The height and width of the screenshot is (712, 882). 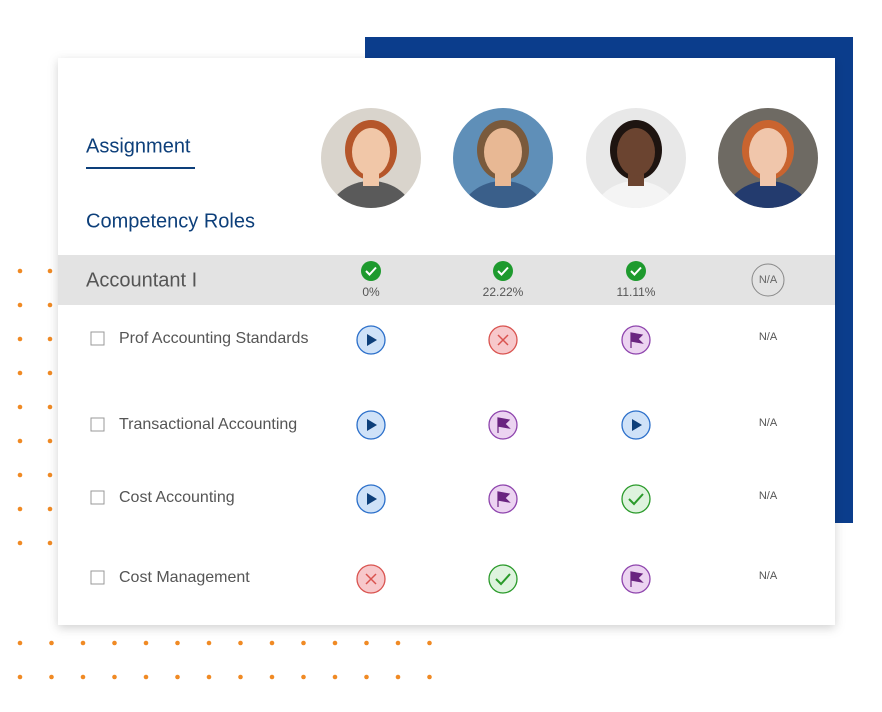 I want to click on role-name: Accountant I, so click(x=141, y=280).